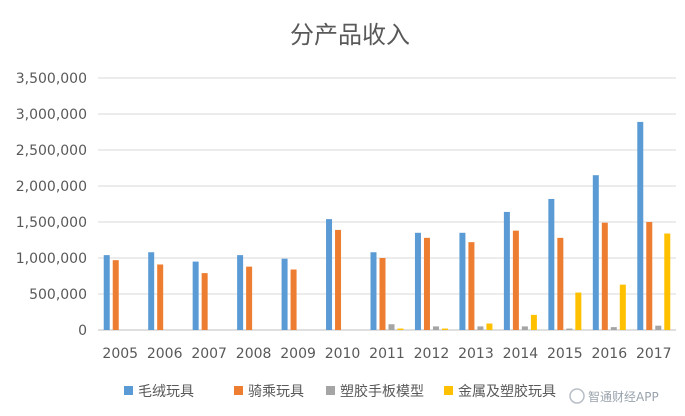 The height and width of the screenshot is (416, 685). What do you see at coordinates (51, 79) in the screenshot?
I see `y-tick-label: 3,500,000` at bounding box center [51, 79].